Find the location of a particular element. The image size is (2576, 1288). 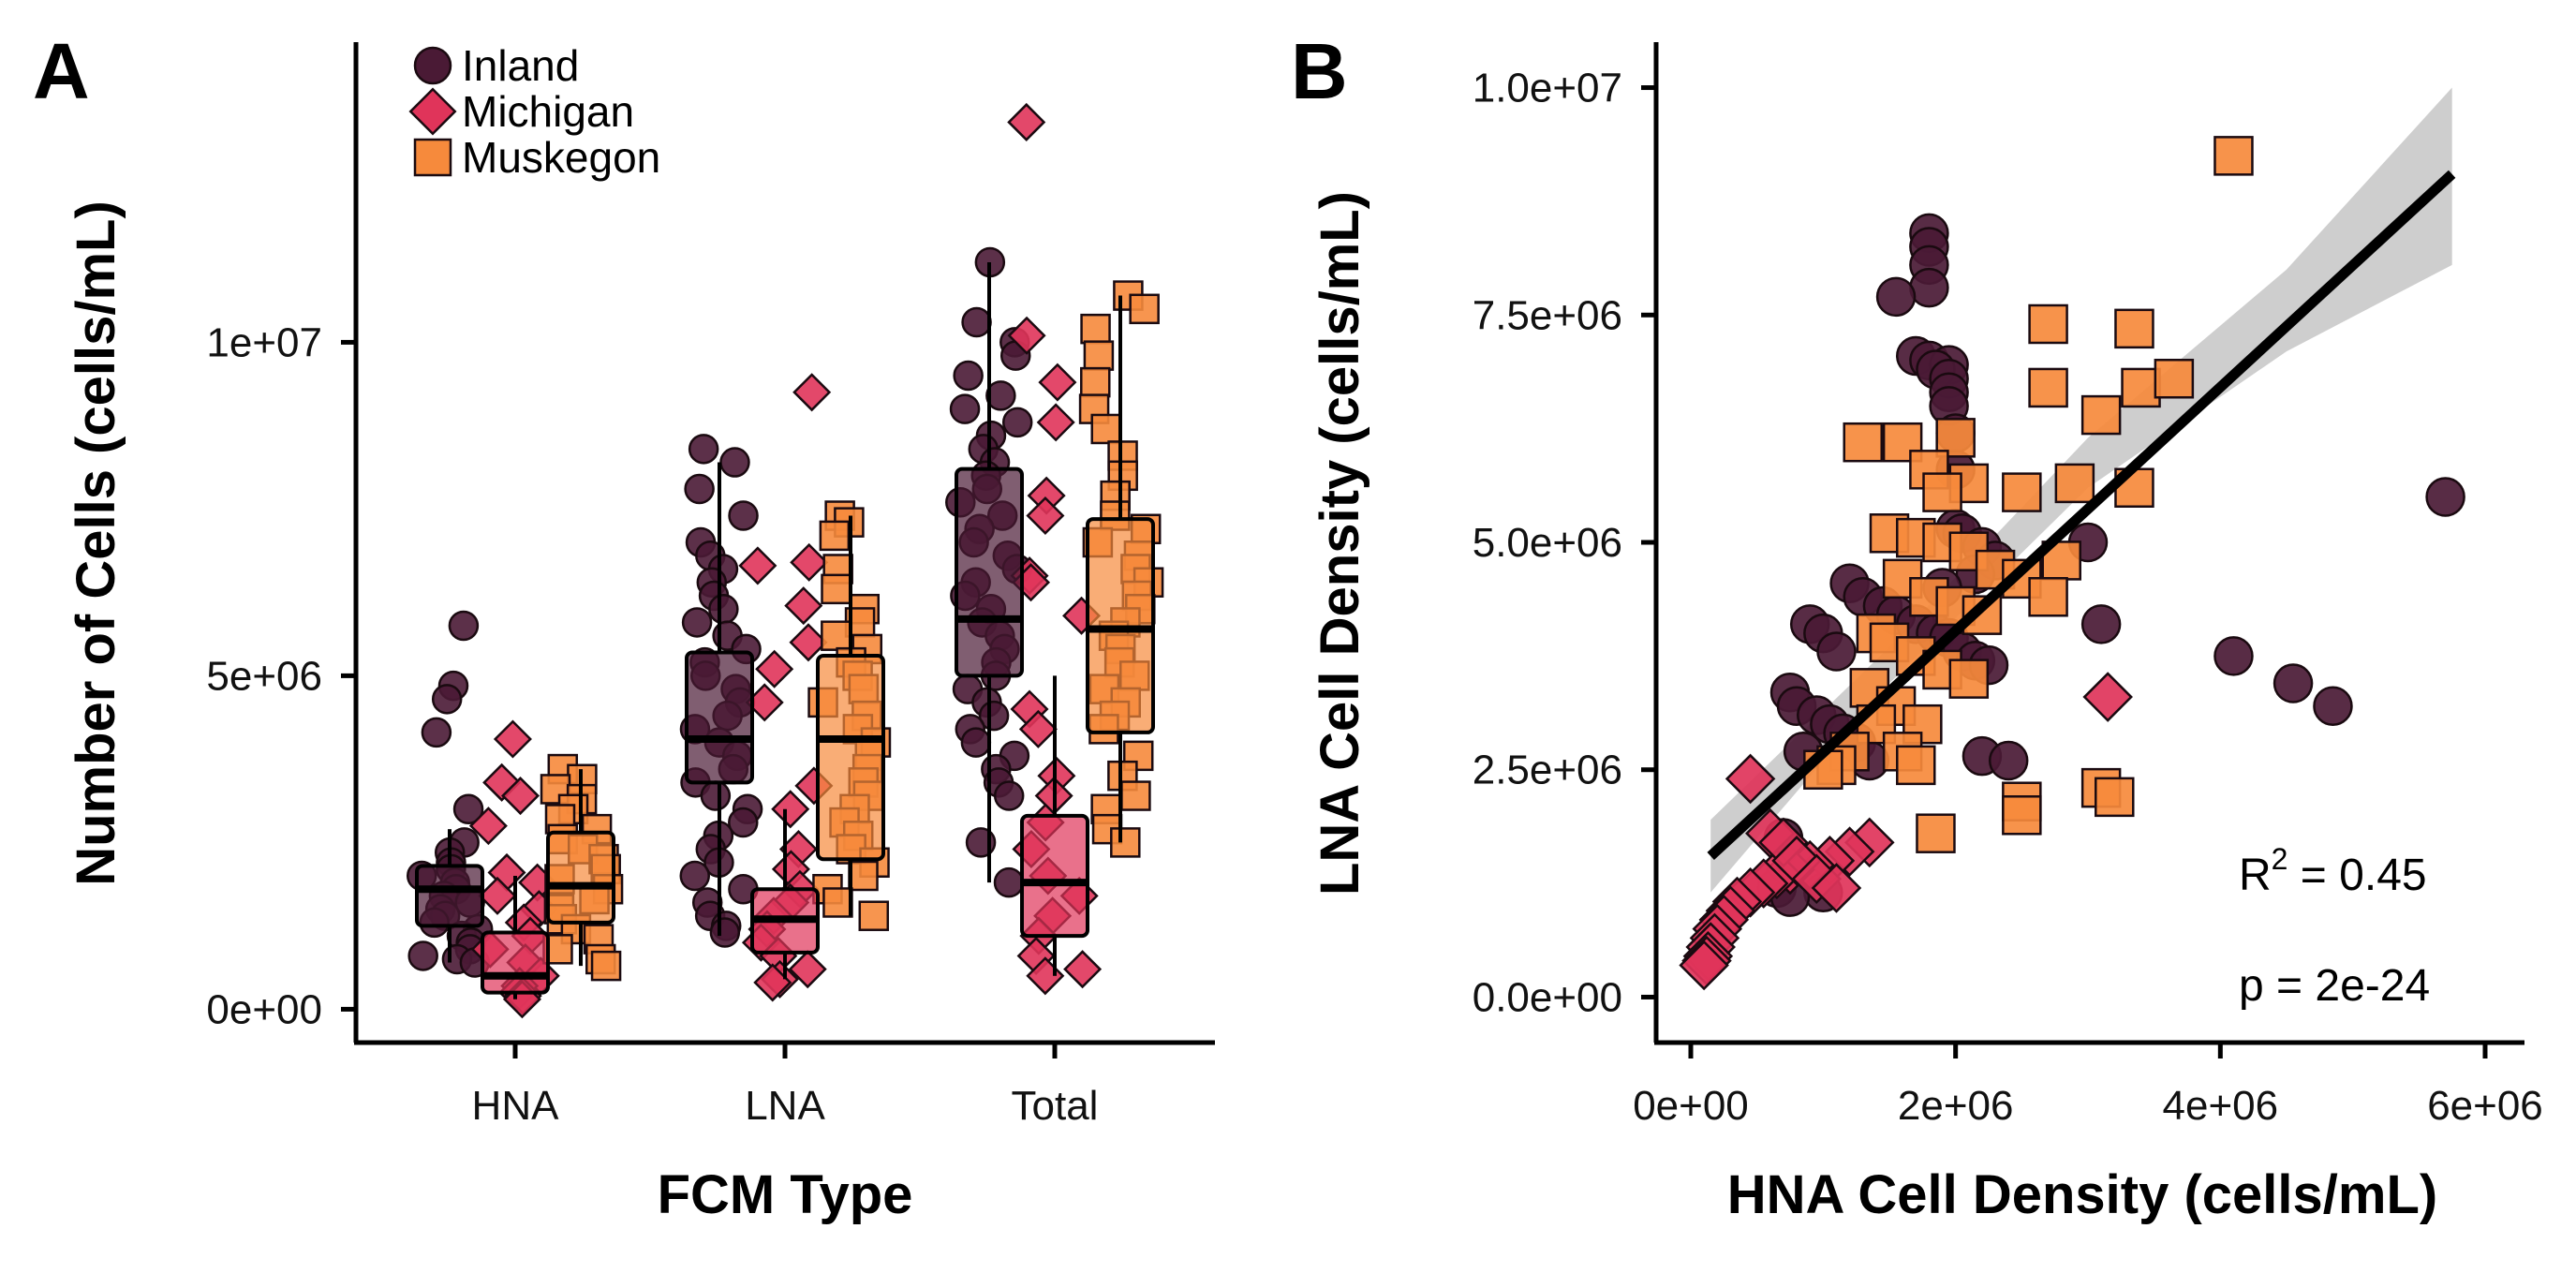

box-muskegon is located at coordinates (580, 877).